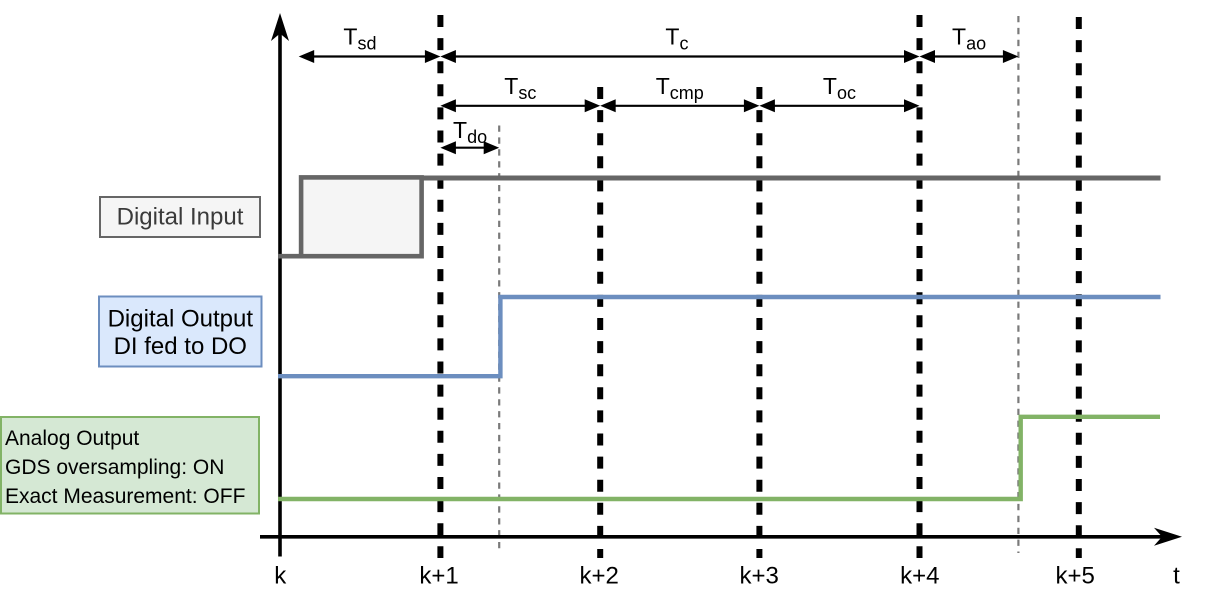 This screenshot has width=1212, height=598. Describe the element at coordinates (72, 438) in the screenshot. I see `svg-text: Analog Output` at that location.